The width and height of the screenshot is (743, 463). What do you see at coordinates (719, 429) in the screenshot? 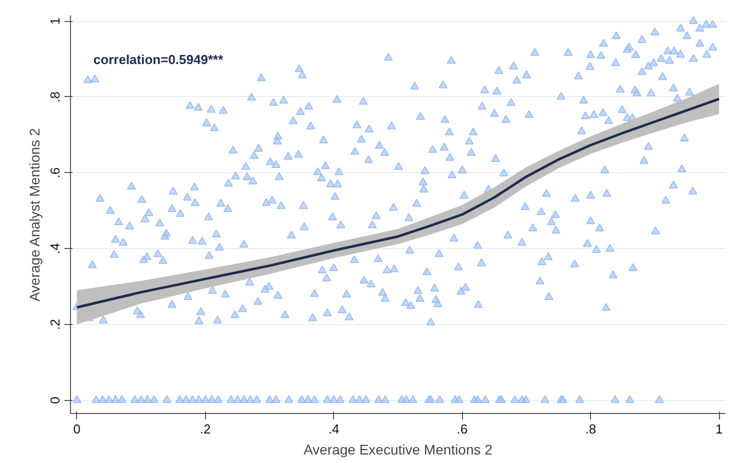
I see `x-tick-label: 1` at bounding box center [719, 429].